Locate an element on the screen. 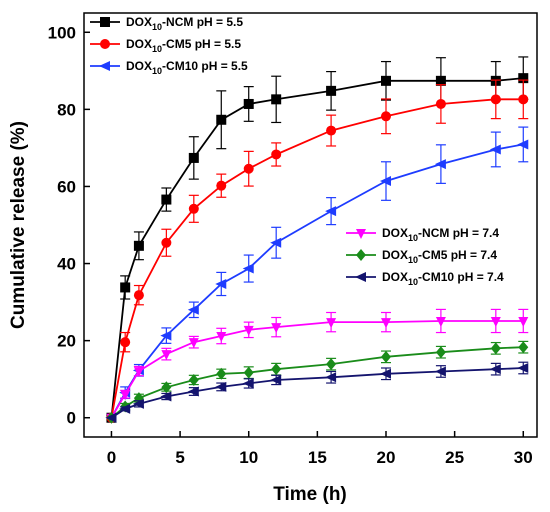 Image resolution: width=550 pixels, height=512 pixels. y-axis-ticks: 0 20 40 60 80 100 is located at coordinates (69, 225).